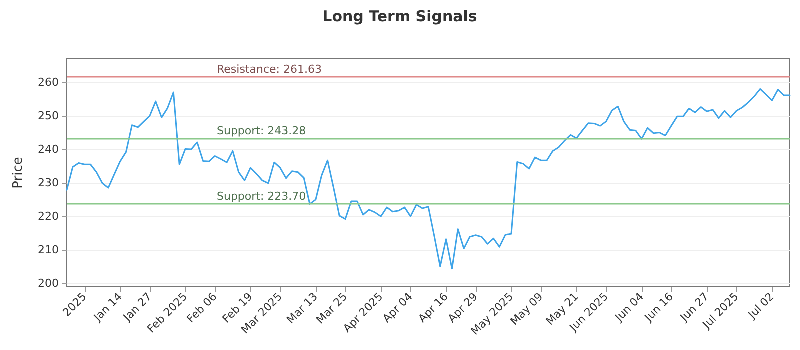 This screenshot has height=350, width=800. Describe the element at coordinates (18, 173) in the screenshot. I see `y-axis-title: Price` at that location.